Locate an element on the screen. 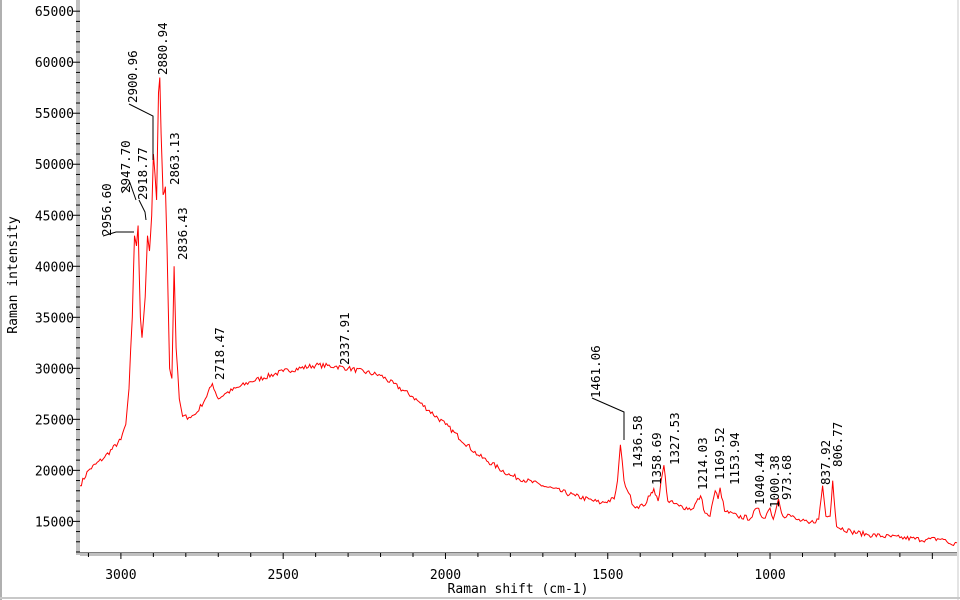  peak-label: 837.92 is located at coordinates (825, 462).